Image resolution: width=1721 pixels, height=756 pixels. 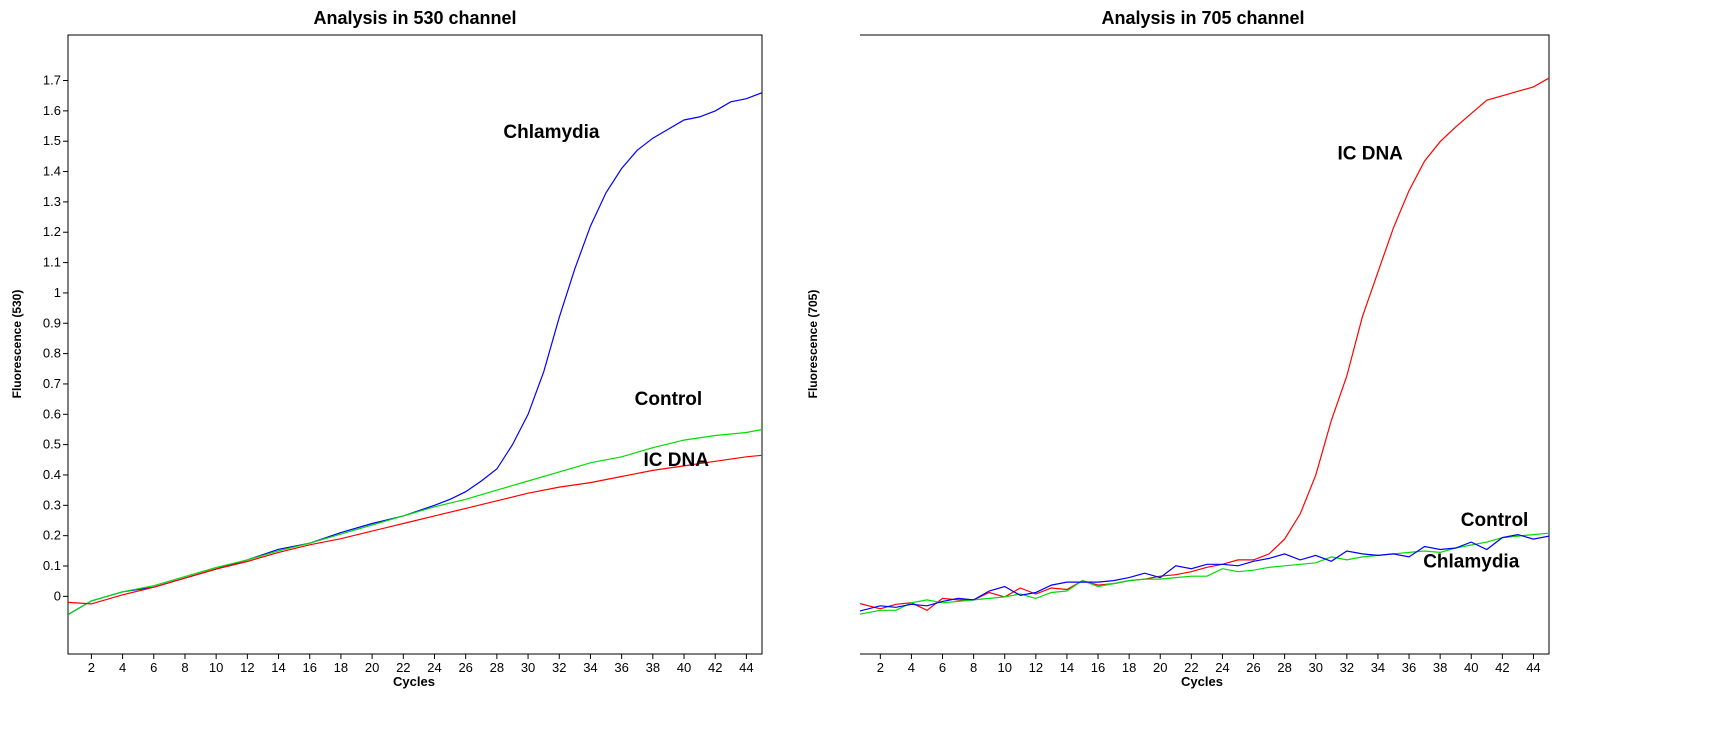 What do you see at coordinates (52, 201) in the screenshot?
I see `y-tick-label: 1.3` at bounding box center [52, 201].